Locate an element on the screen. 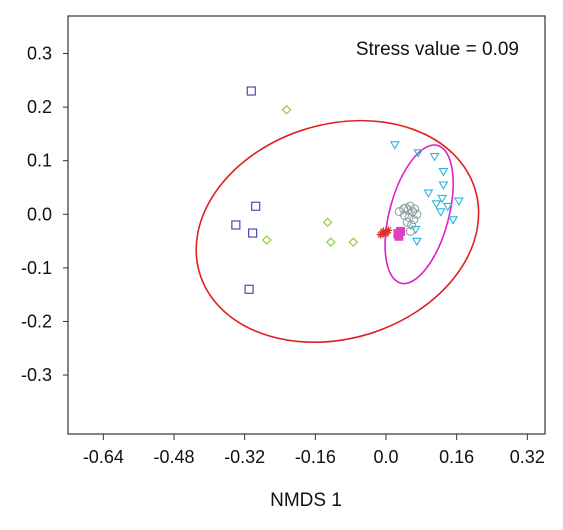 The width and height of the screenshot is (563, 530). x-tick: -0.64 is located at coordinates (103, 450).